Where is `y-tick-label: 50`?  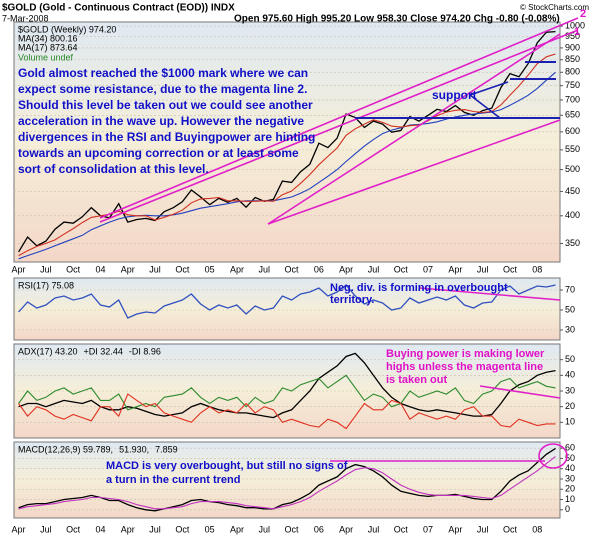
y-tick-label: 50 is located at coordinates (570, 359).